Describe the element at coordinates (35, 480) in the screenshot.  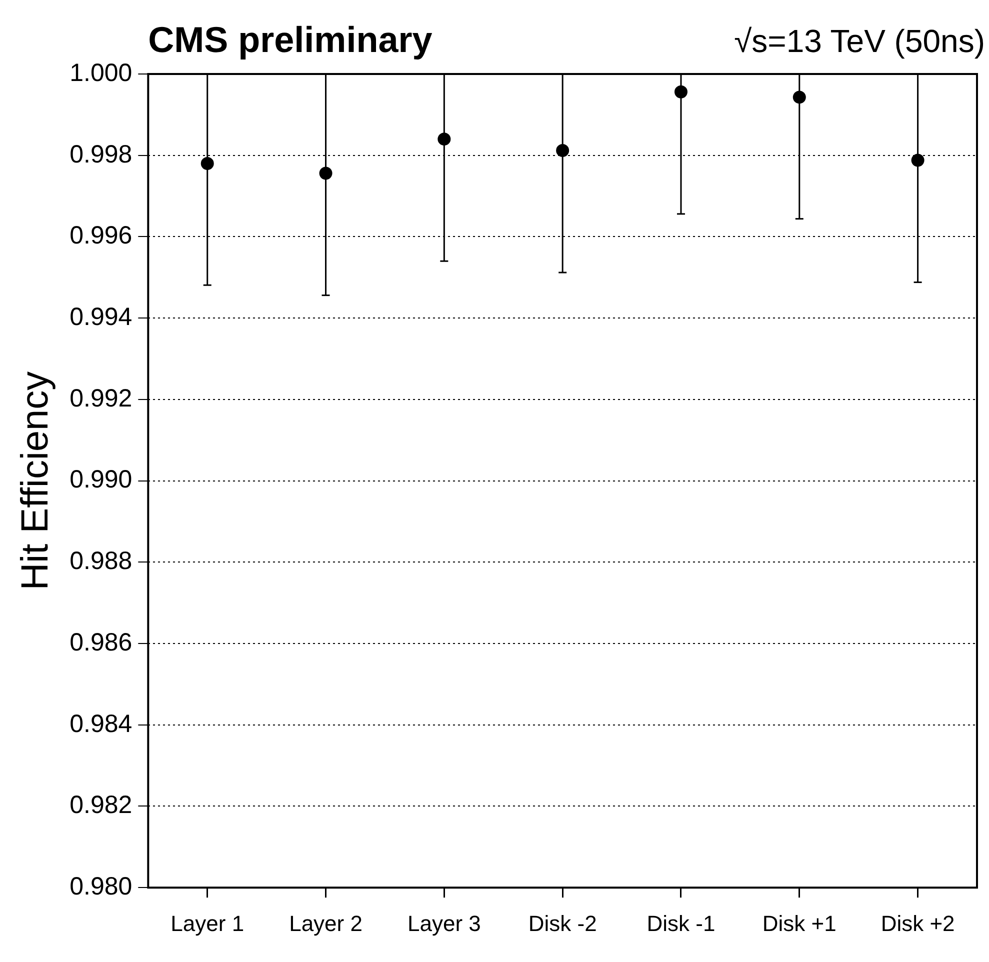
I see `y-axis-title: Hit Efficiency` at that location.